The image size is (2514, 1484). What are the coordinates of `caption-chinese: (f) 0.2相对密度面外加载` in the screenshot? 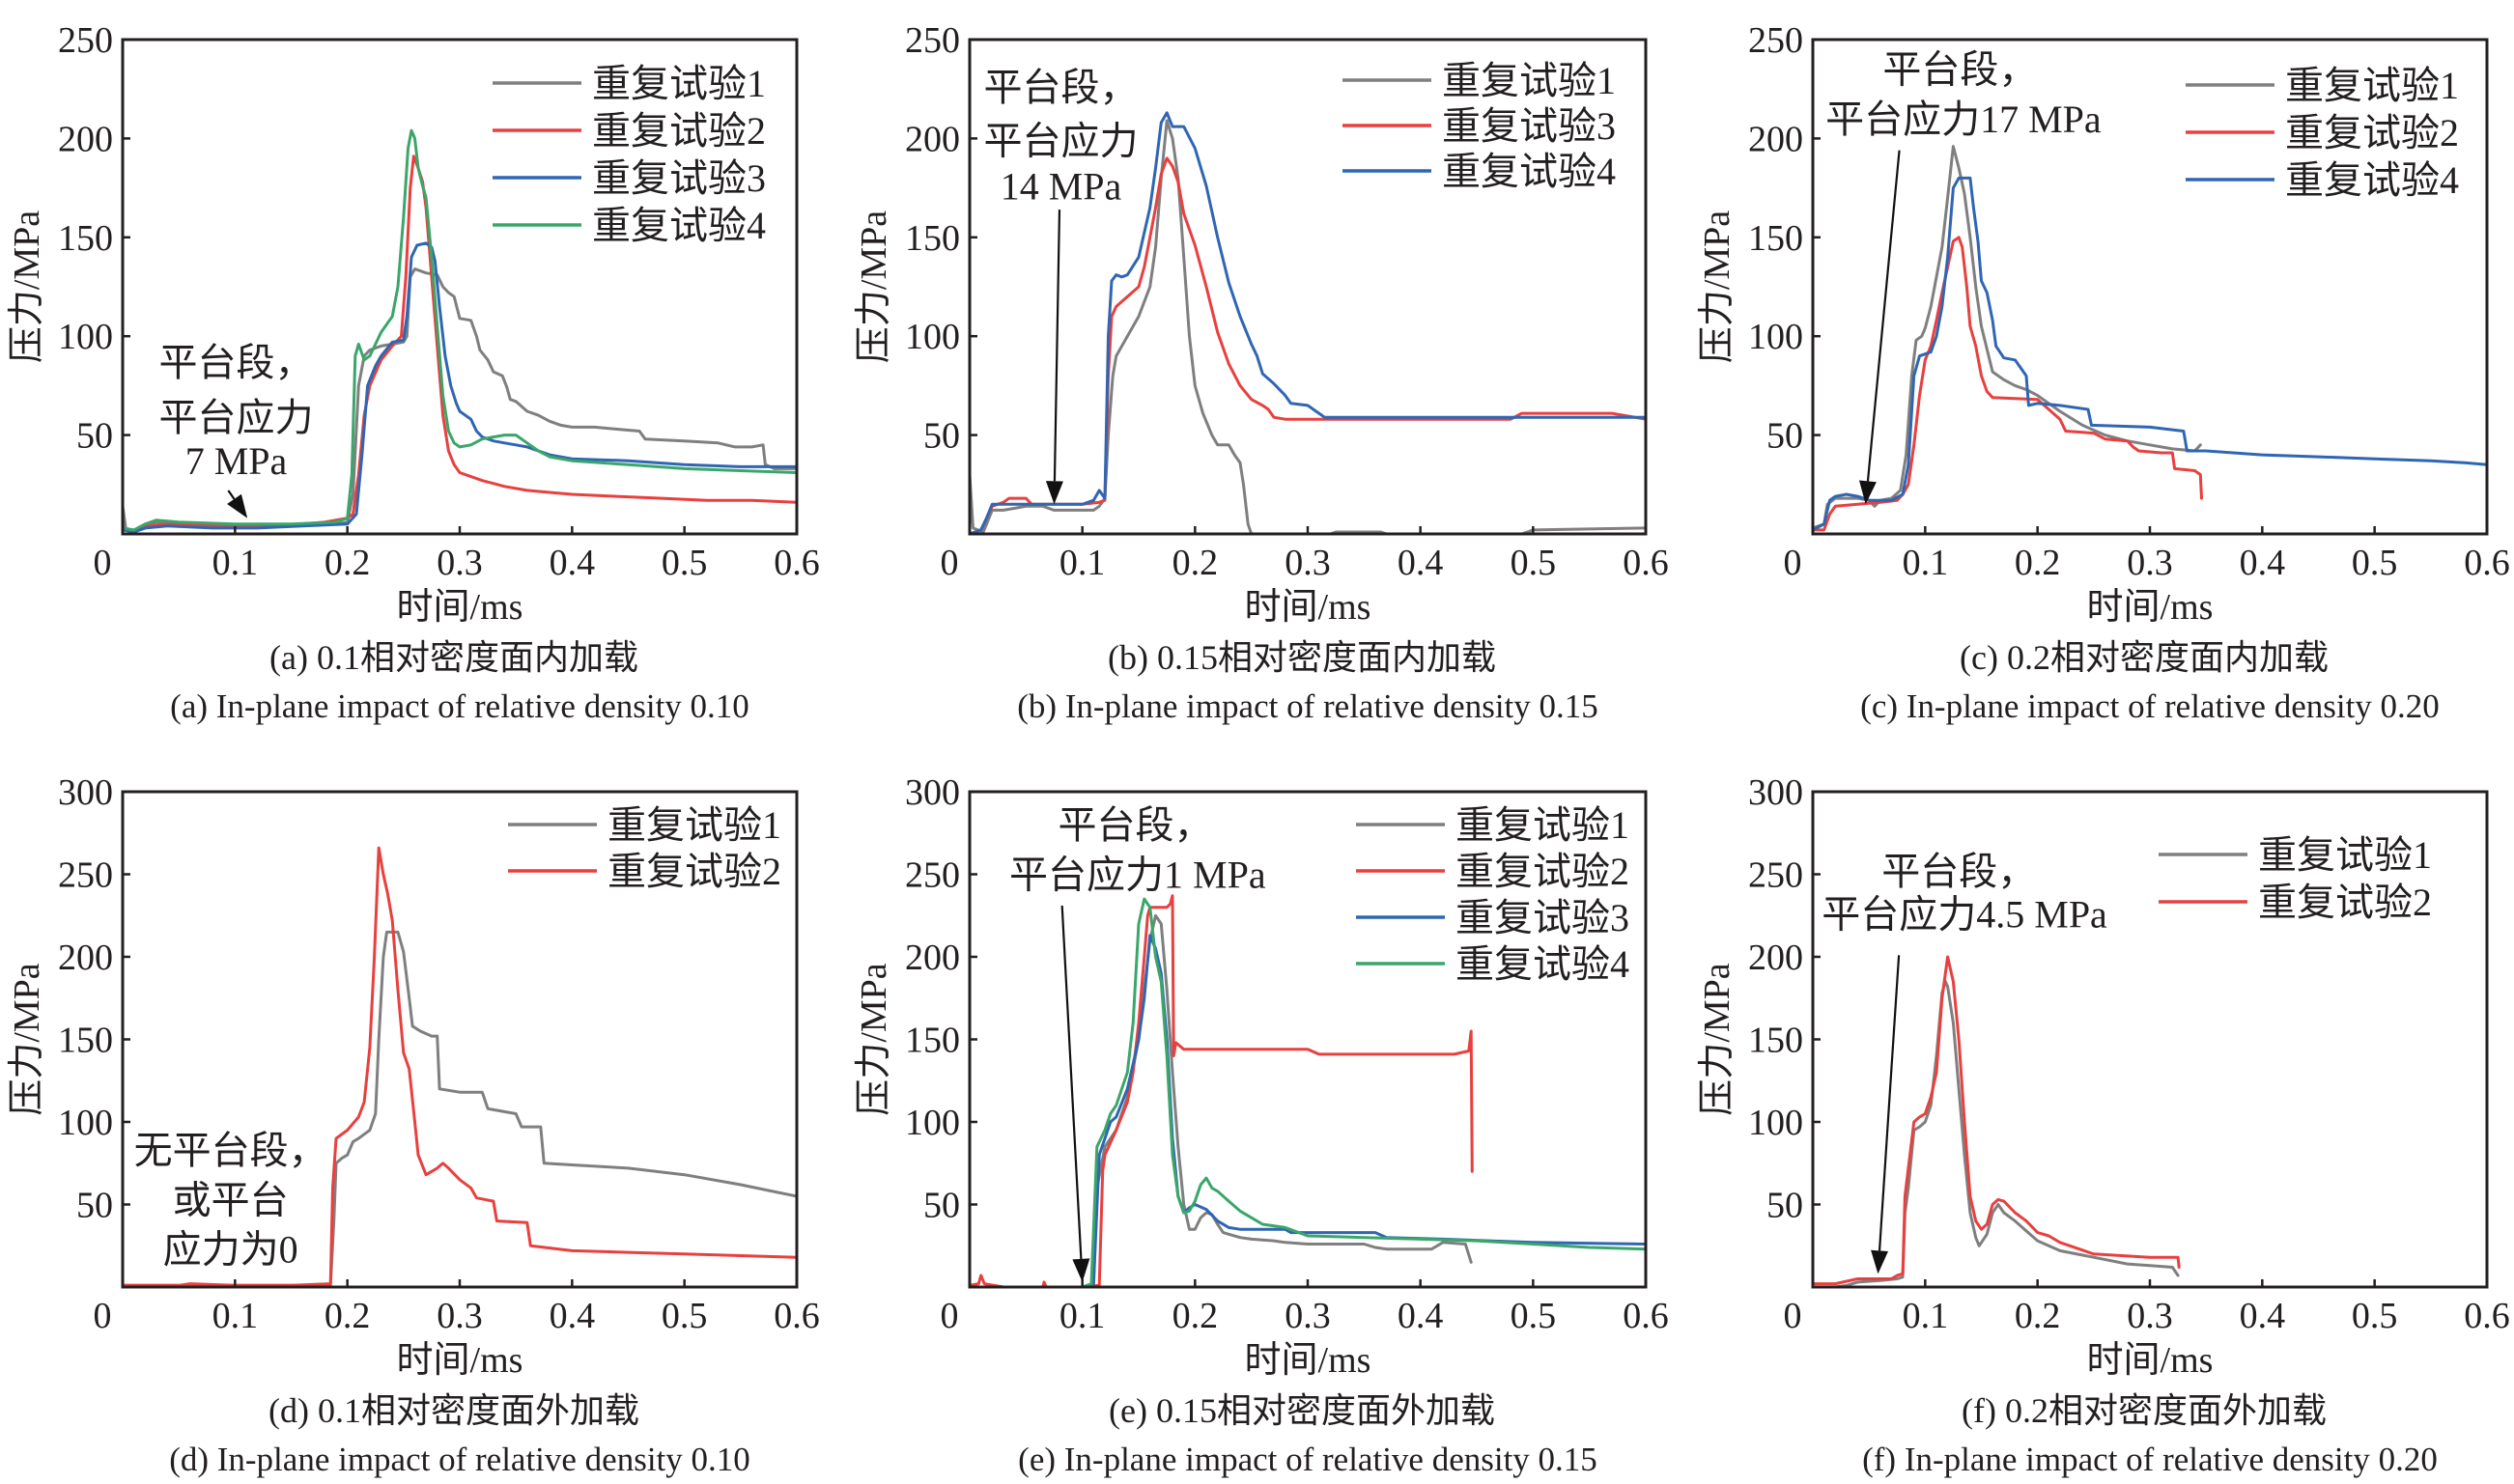 It's located at (2144, 1411).